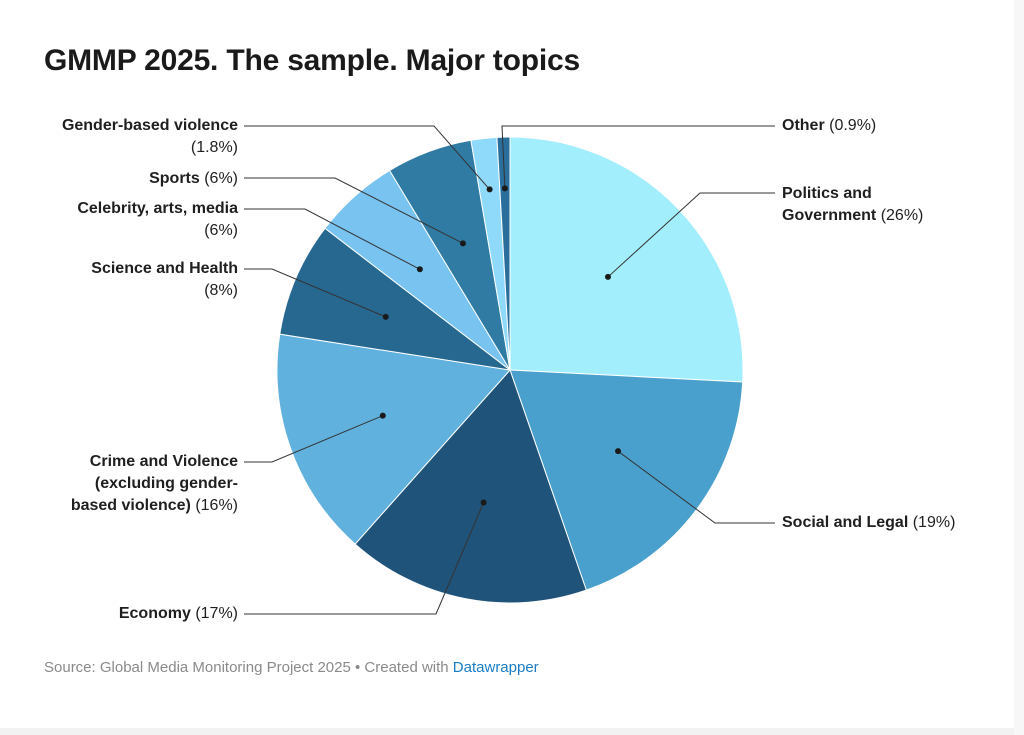  I want to click on label-other: Other (0.9%), so click(829, 125).